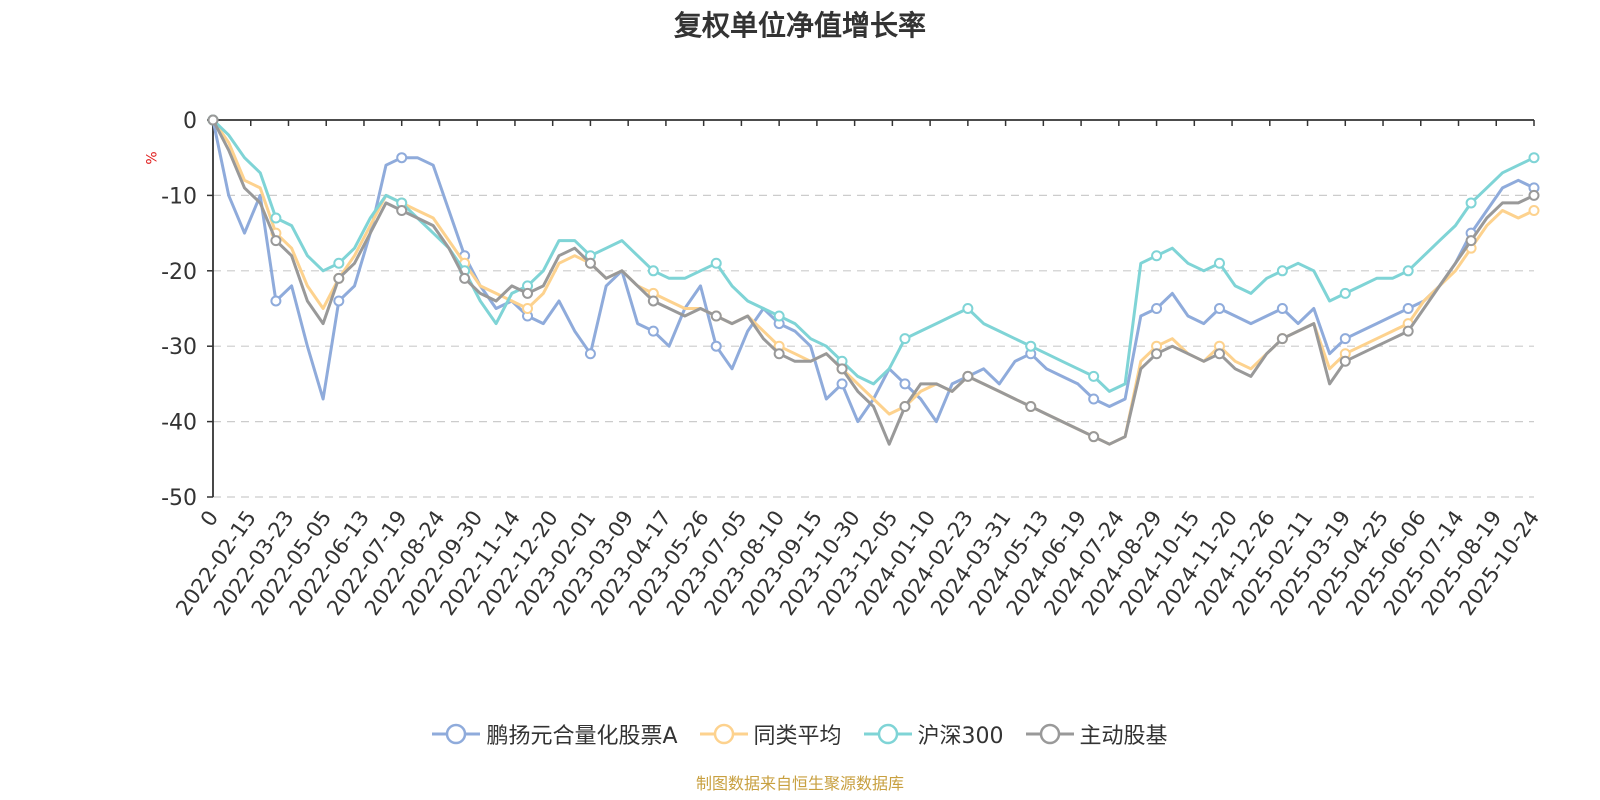 The width and height of the screenshot is (1600, 800). What do you see at coordinates (582, 736) in the screenshot?
I see `legend-label: 鹏扬元合量化股票A` at bounding box center [582, 736].